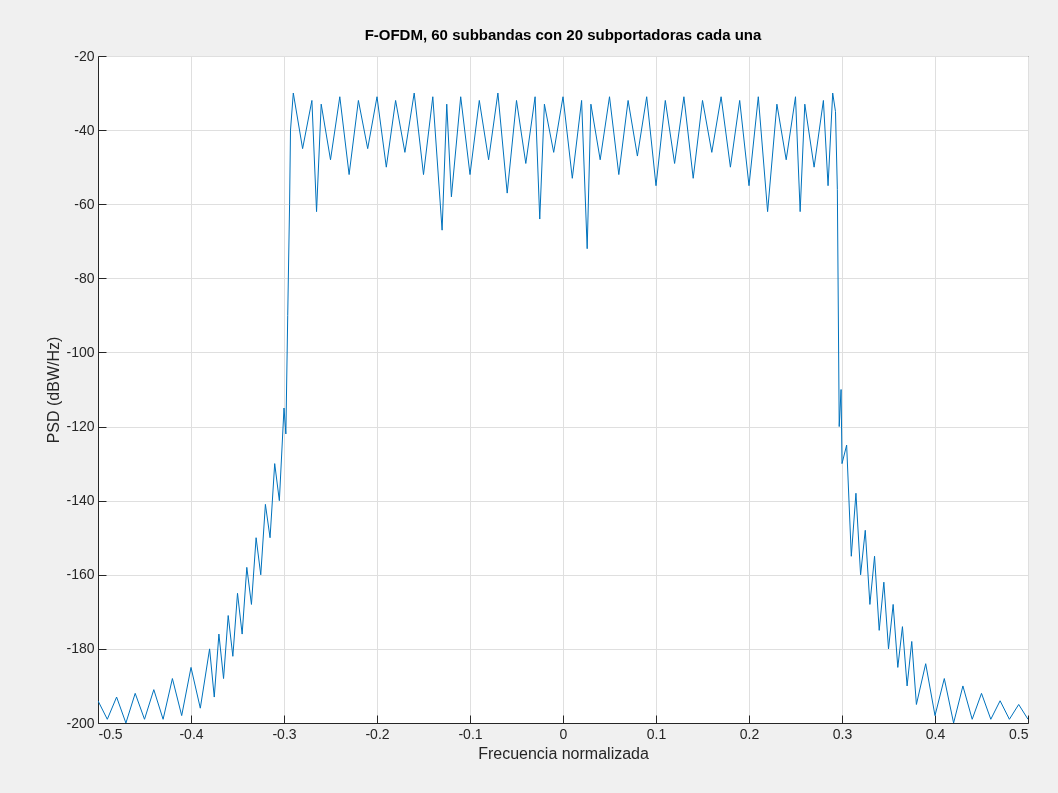 The width and height of the screenshot is (1058, 793). I want to click on y-tick-label: -100, so click(80, 351).